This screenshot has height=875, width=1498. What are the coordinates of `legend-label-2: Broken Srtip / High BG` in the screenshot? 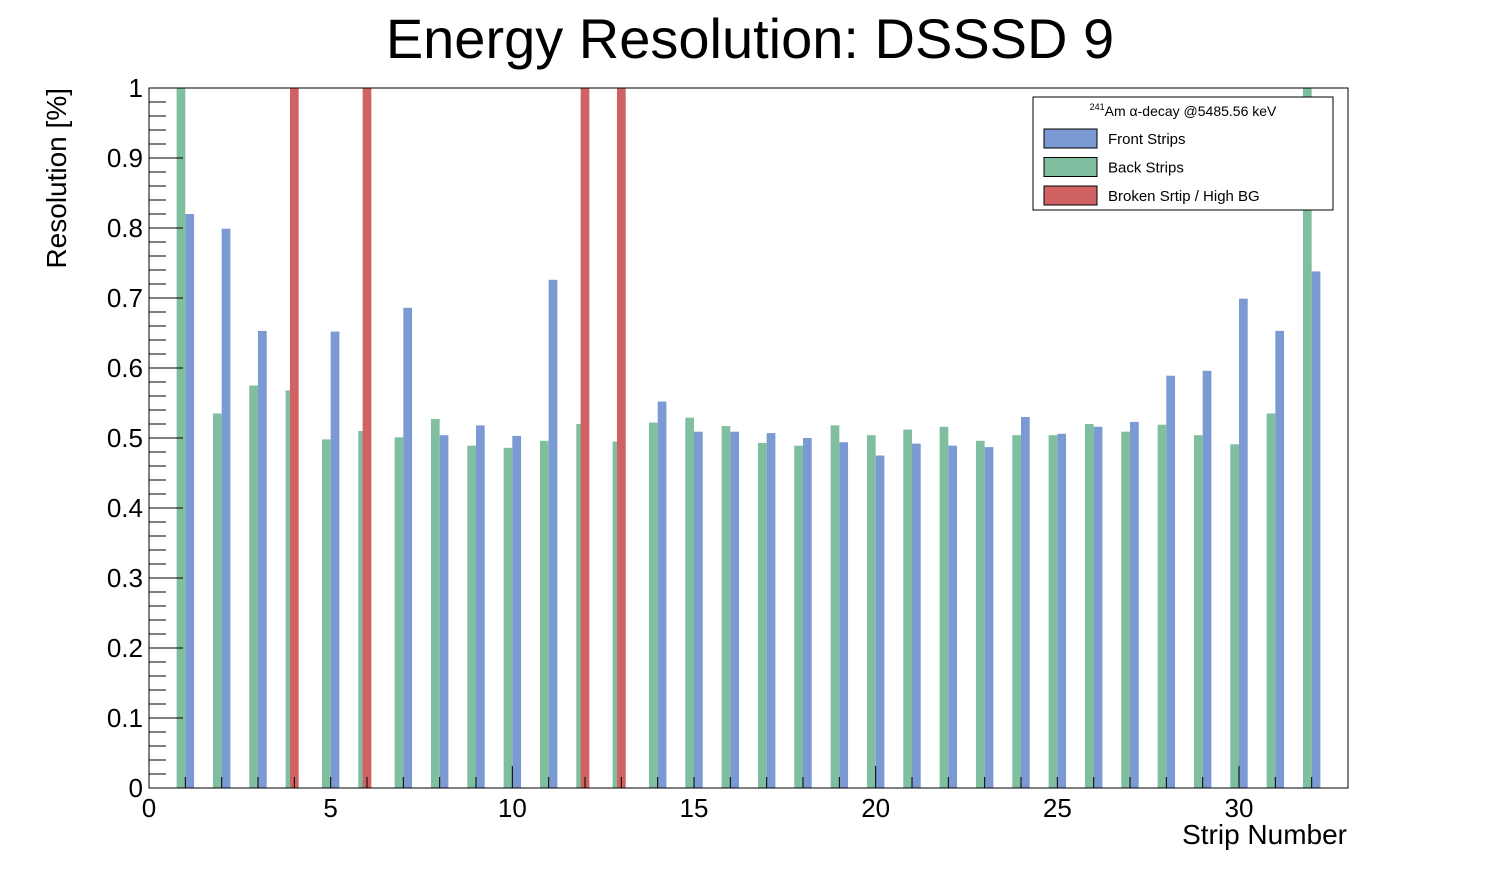 It's located at (1184, 196).